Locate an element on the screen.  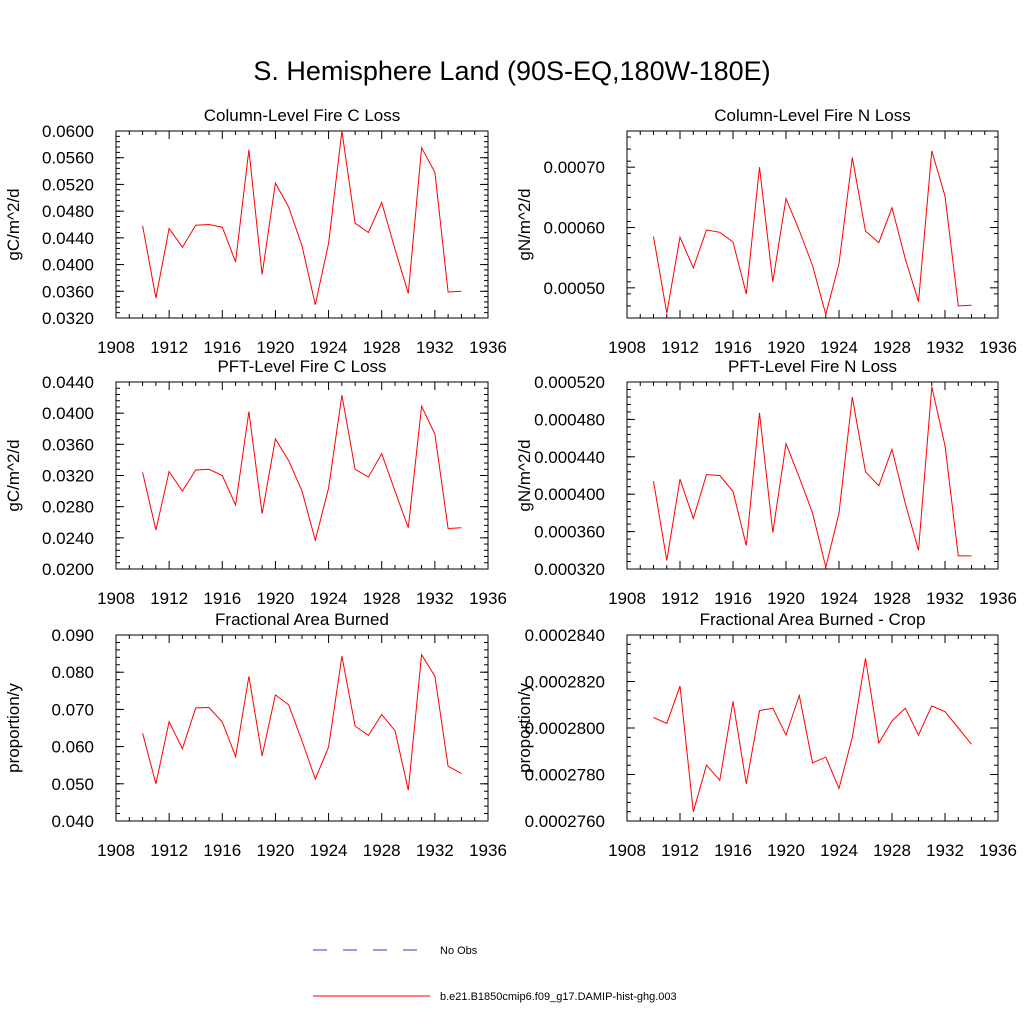
y-tick-label: 0.070 is located at coordinates (72, 709).